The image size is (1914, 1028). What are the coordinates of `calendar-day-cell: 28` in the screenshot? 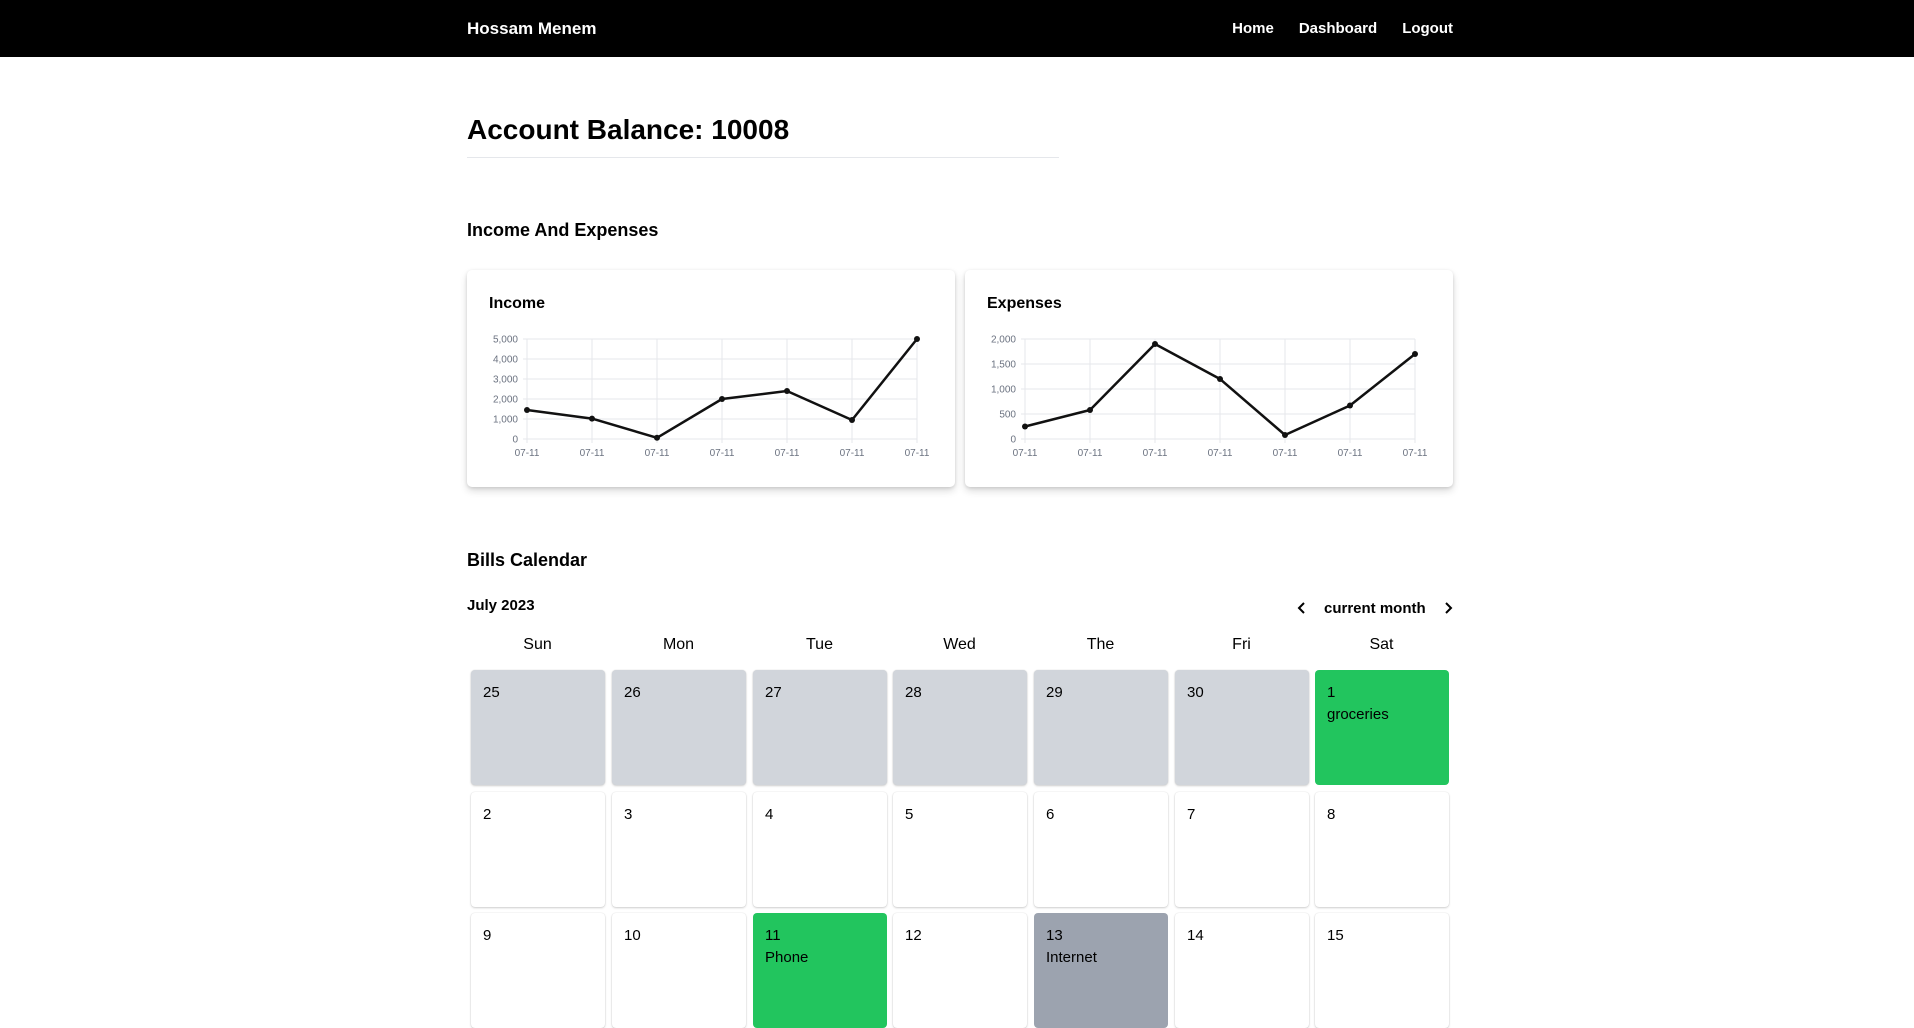 It's located at (960, 727).